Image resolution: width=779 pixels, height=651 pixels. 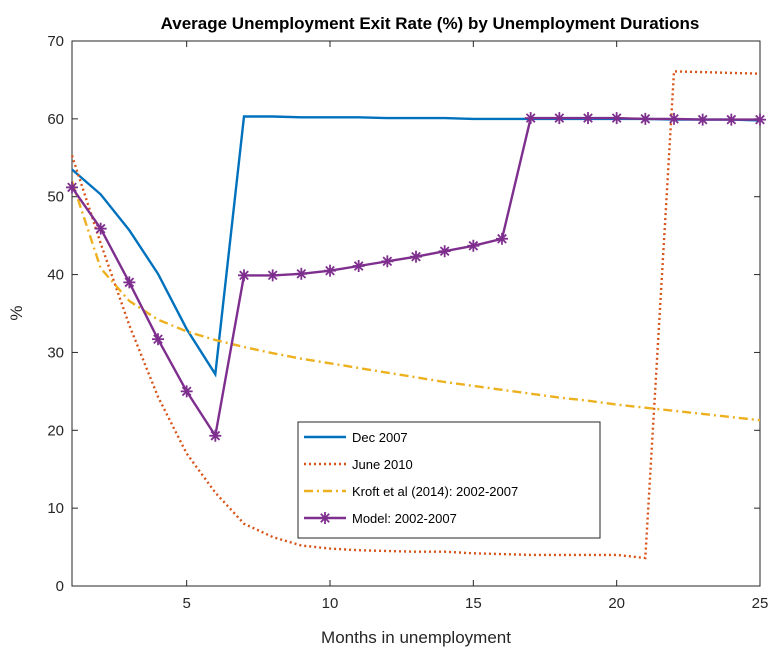 I want to click on y-axis-label: %, so click(x=16, y=312).